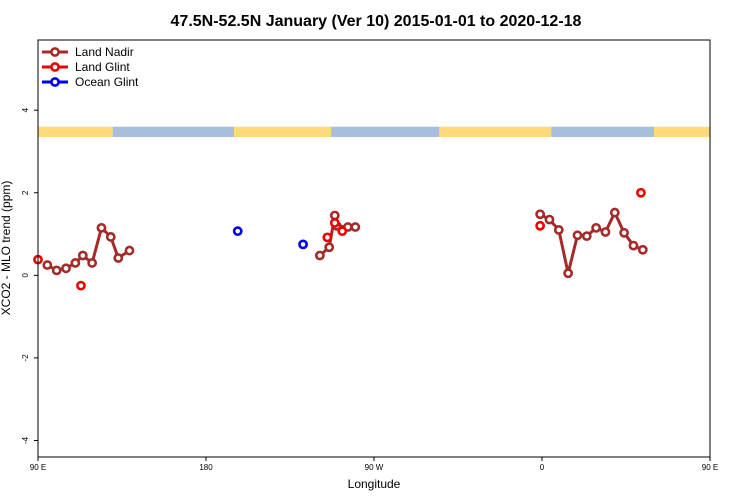 This screenshot has width=750, height=500. What do you see at coordinates (25, 358) in the screenshot?
I see `y-tick-label: -2` at bounding box center [25, 358].